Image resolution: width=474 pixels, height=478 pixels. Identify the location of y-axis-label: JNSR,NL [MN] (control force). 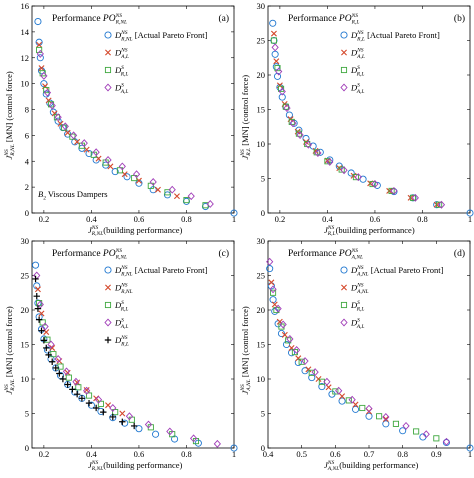
(10, 350).